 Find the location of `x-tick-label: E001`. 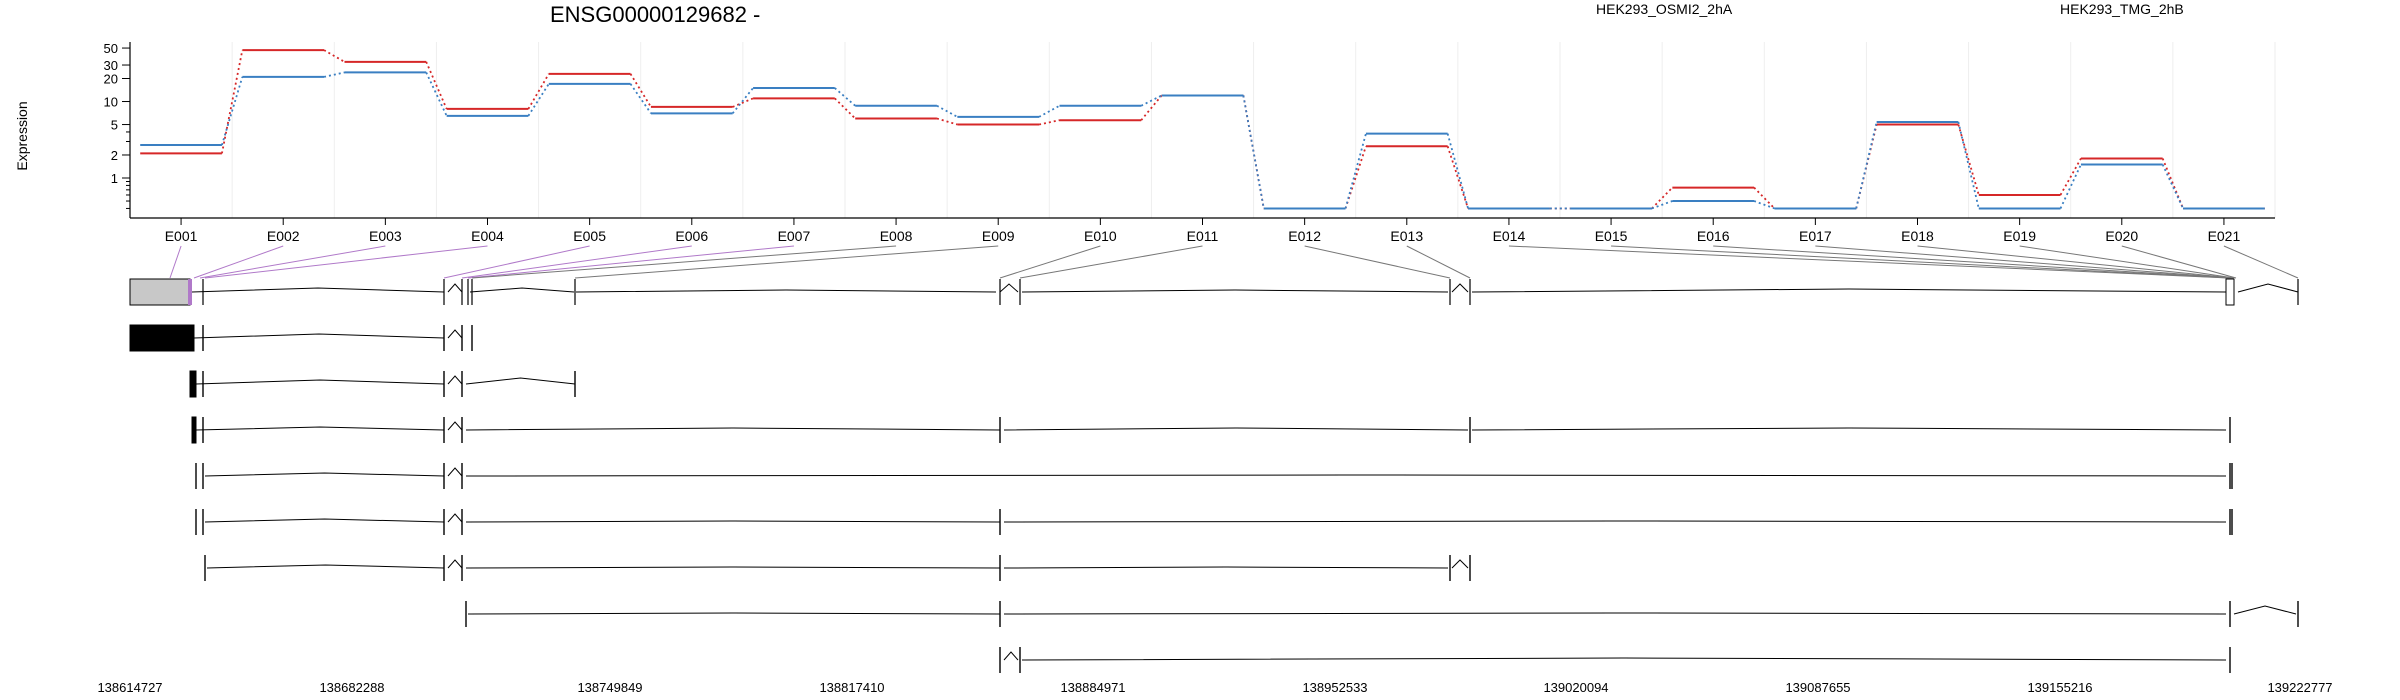

x-tick-label: E001 is located at coordinates (181, 236).